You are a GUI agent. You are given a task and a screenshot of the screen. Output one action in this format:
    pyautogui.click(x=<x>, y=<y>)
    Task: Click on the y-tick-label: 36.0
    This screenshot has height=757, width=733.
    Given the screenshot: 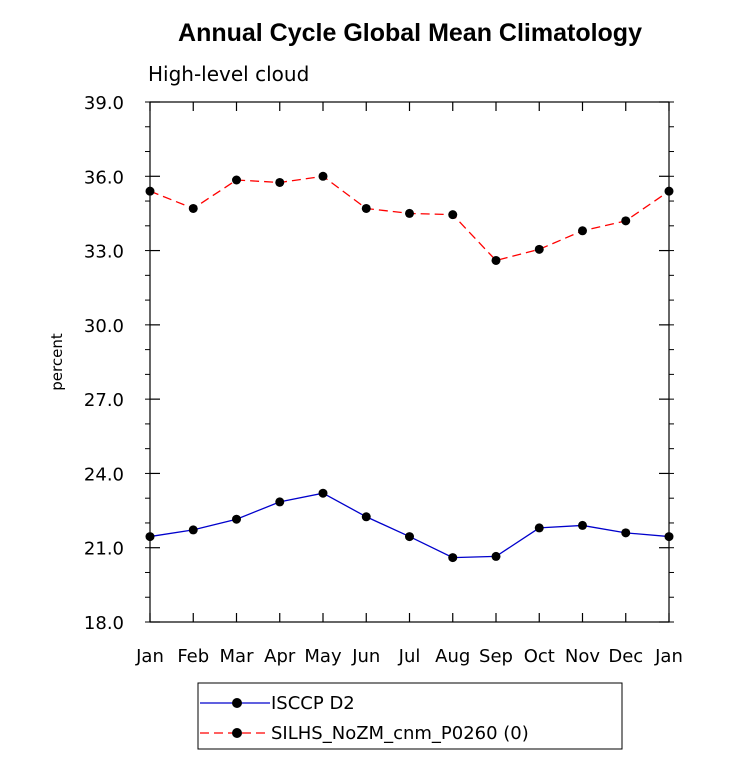 What is the action you would take?
    pyautogui.click(x=104, y=177)
    